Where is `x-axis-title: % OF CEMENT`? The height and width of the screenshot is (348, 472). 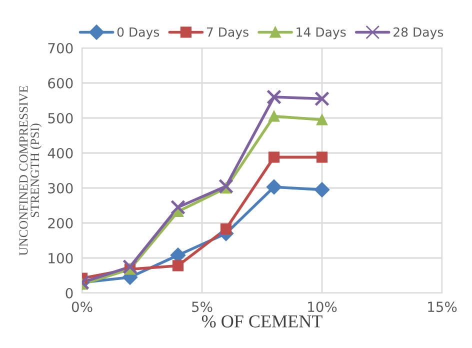 x-axis-title: % OF CEMENT is located at coordinates (262, 321).